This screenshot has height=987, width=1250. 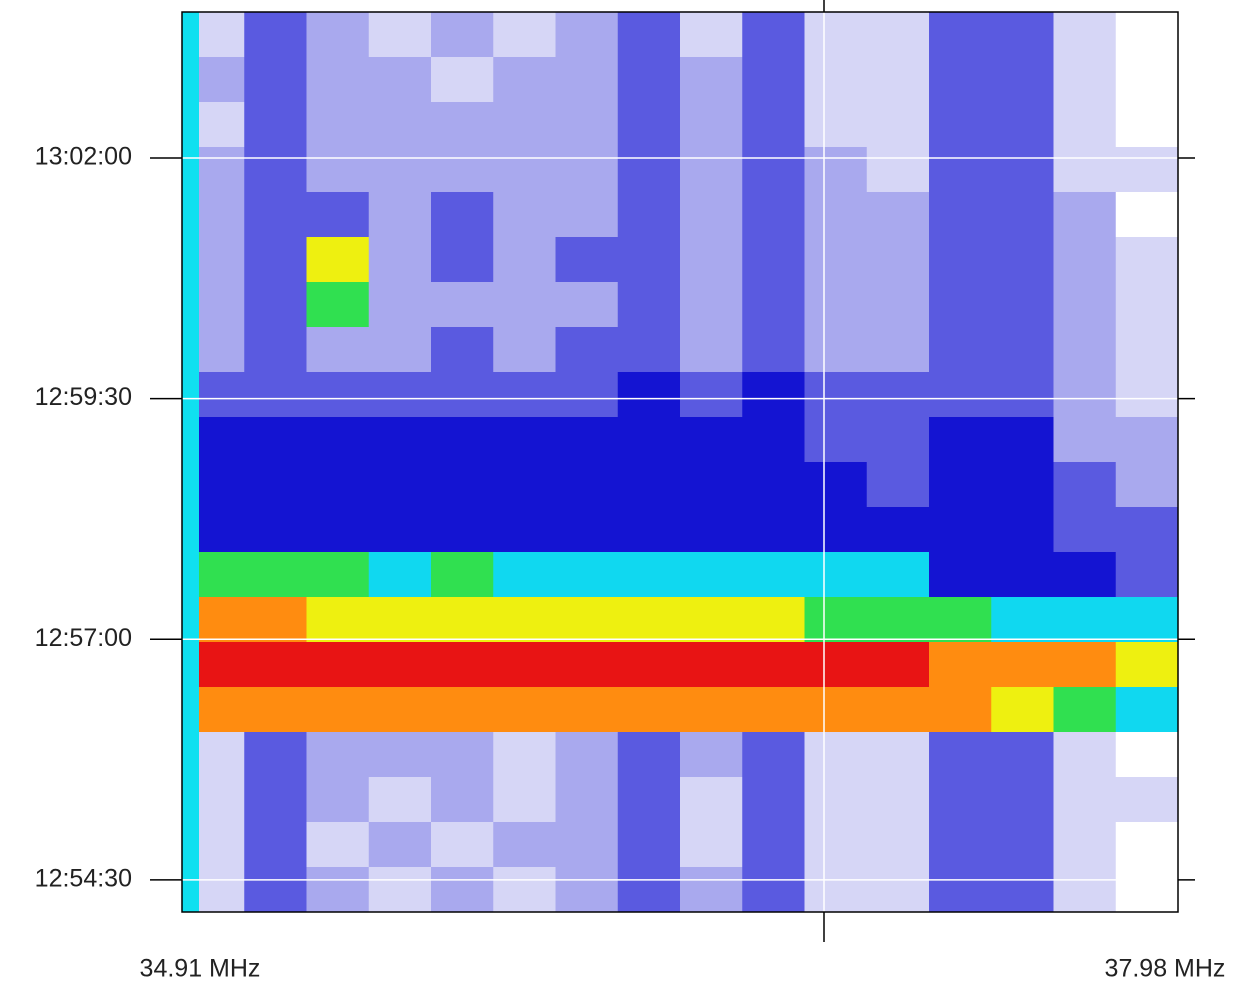 What do you see at coordinates (190, 462) in the screenshot?
I see `edge-strip` at bounding box center [190, 462].